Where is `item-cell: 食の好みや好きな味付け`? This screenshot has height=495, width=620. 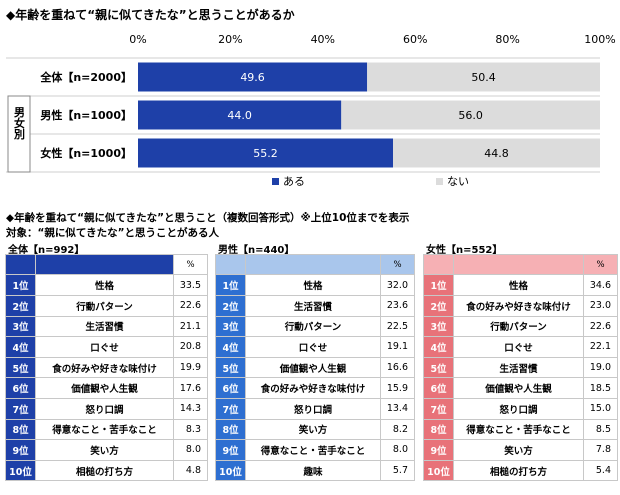 item-cell: 食の好みや好きな味付け is located at coordinates (104, 367).